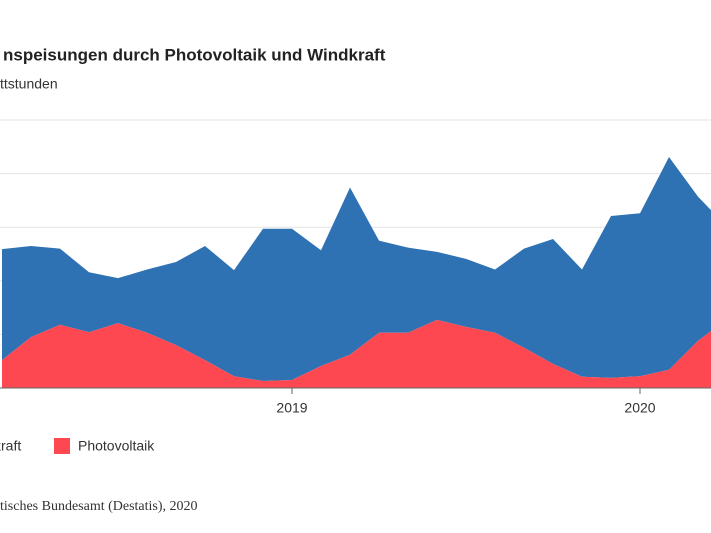  Describe the element at coordinates (639, 408) in the screenshot. I see `x-tick-label: 2020` at that location.